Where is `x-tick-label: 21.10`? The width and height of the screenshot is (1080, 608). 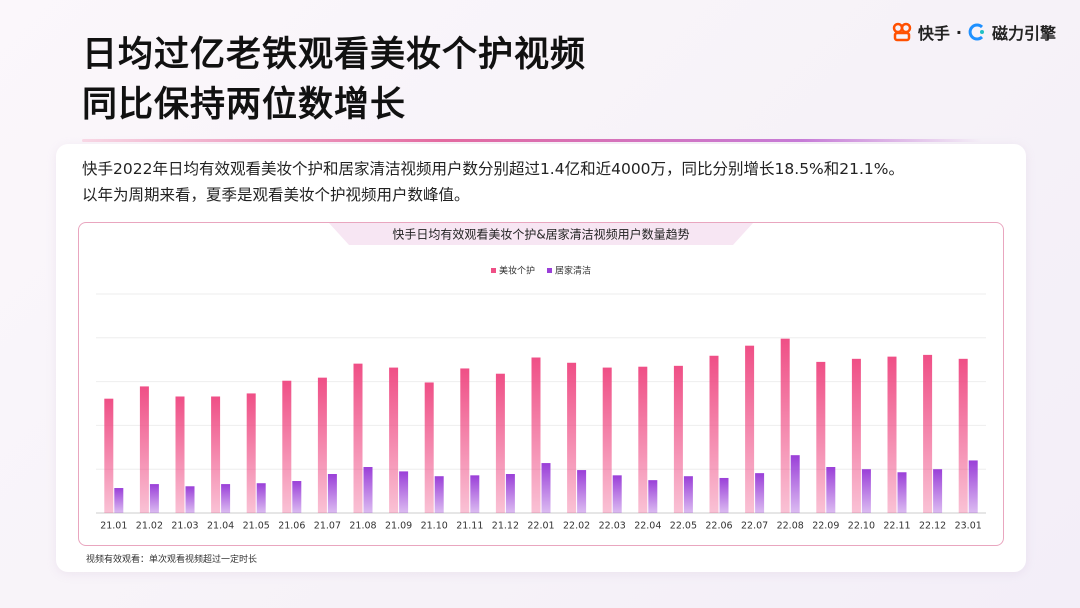
x-tick-label: 21.10 is located at coordinates (434, 526).